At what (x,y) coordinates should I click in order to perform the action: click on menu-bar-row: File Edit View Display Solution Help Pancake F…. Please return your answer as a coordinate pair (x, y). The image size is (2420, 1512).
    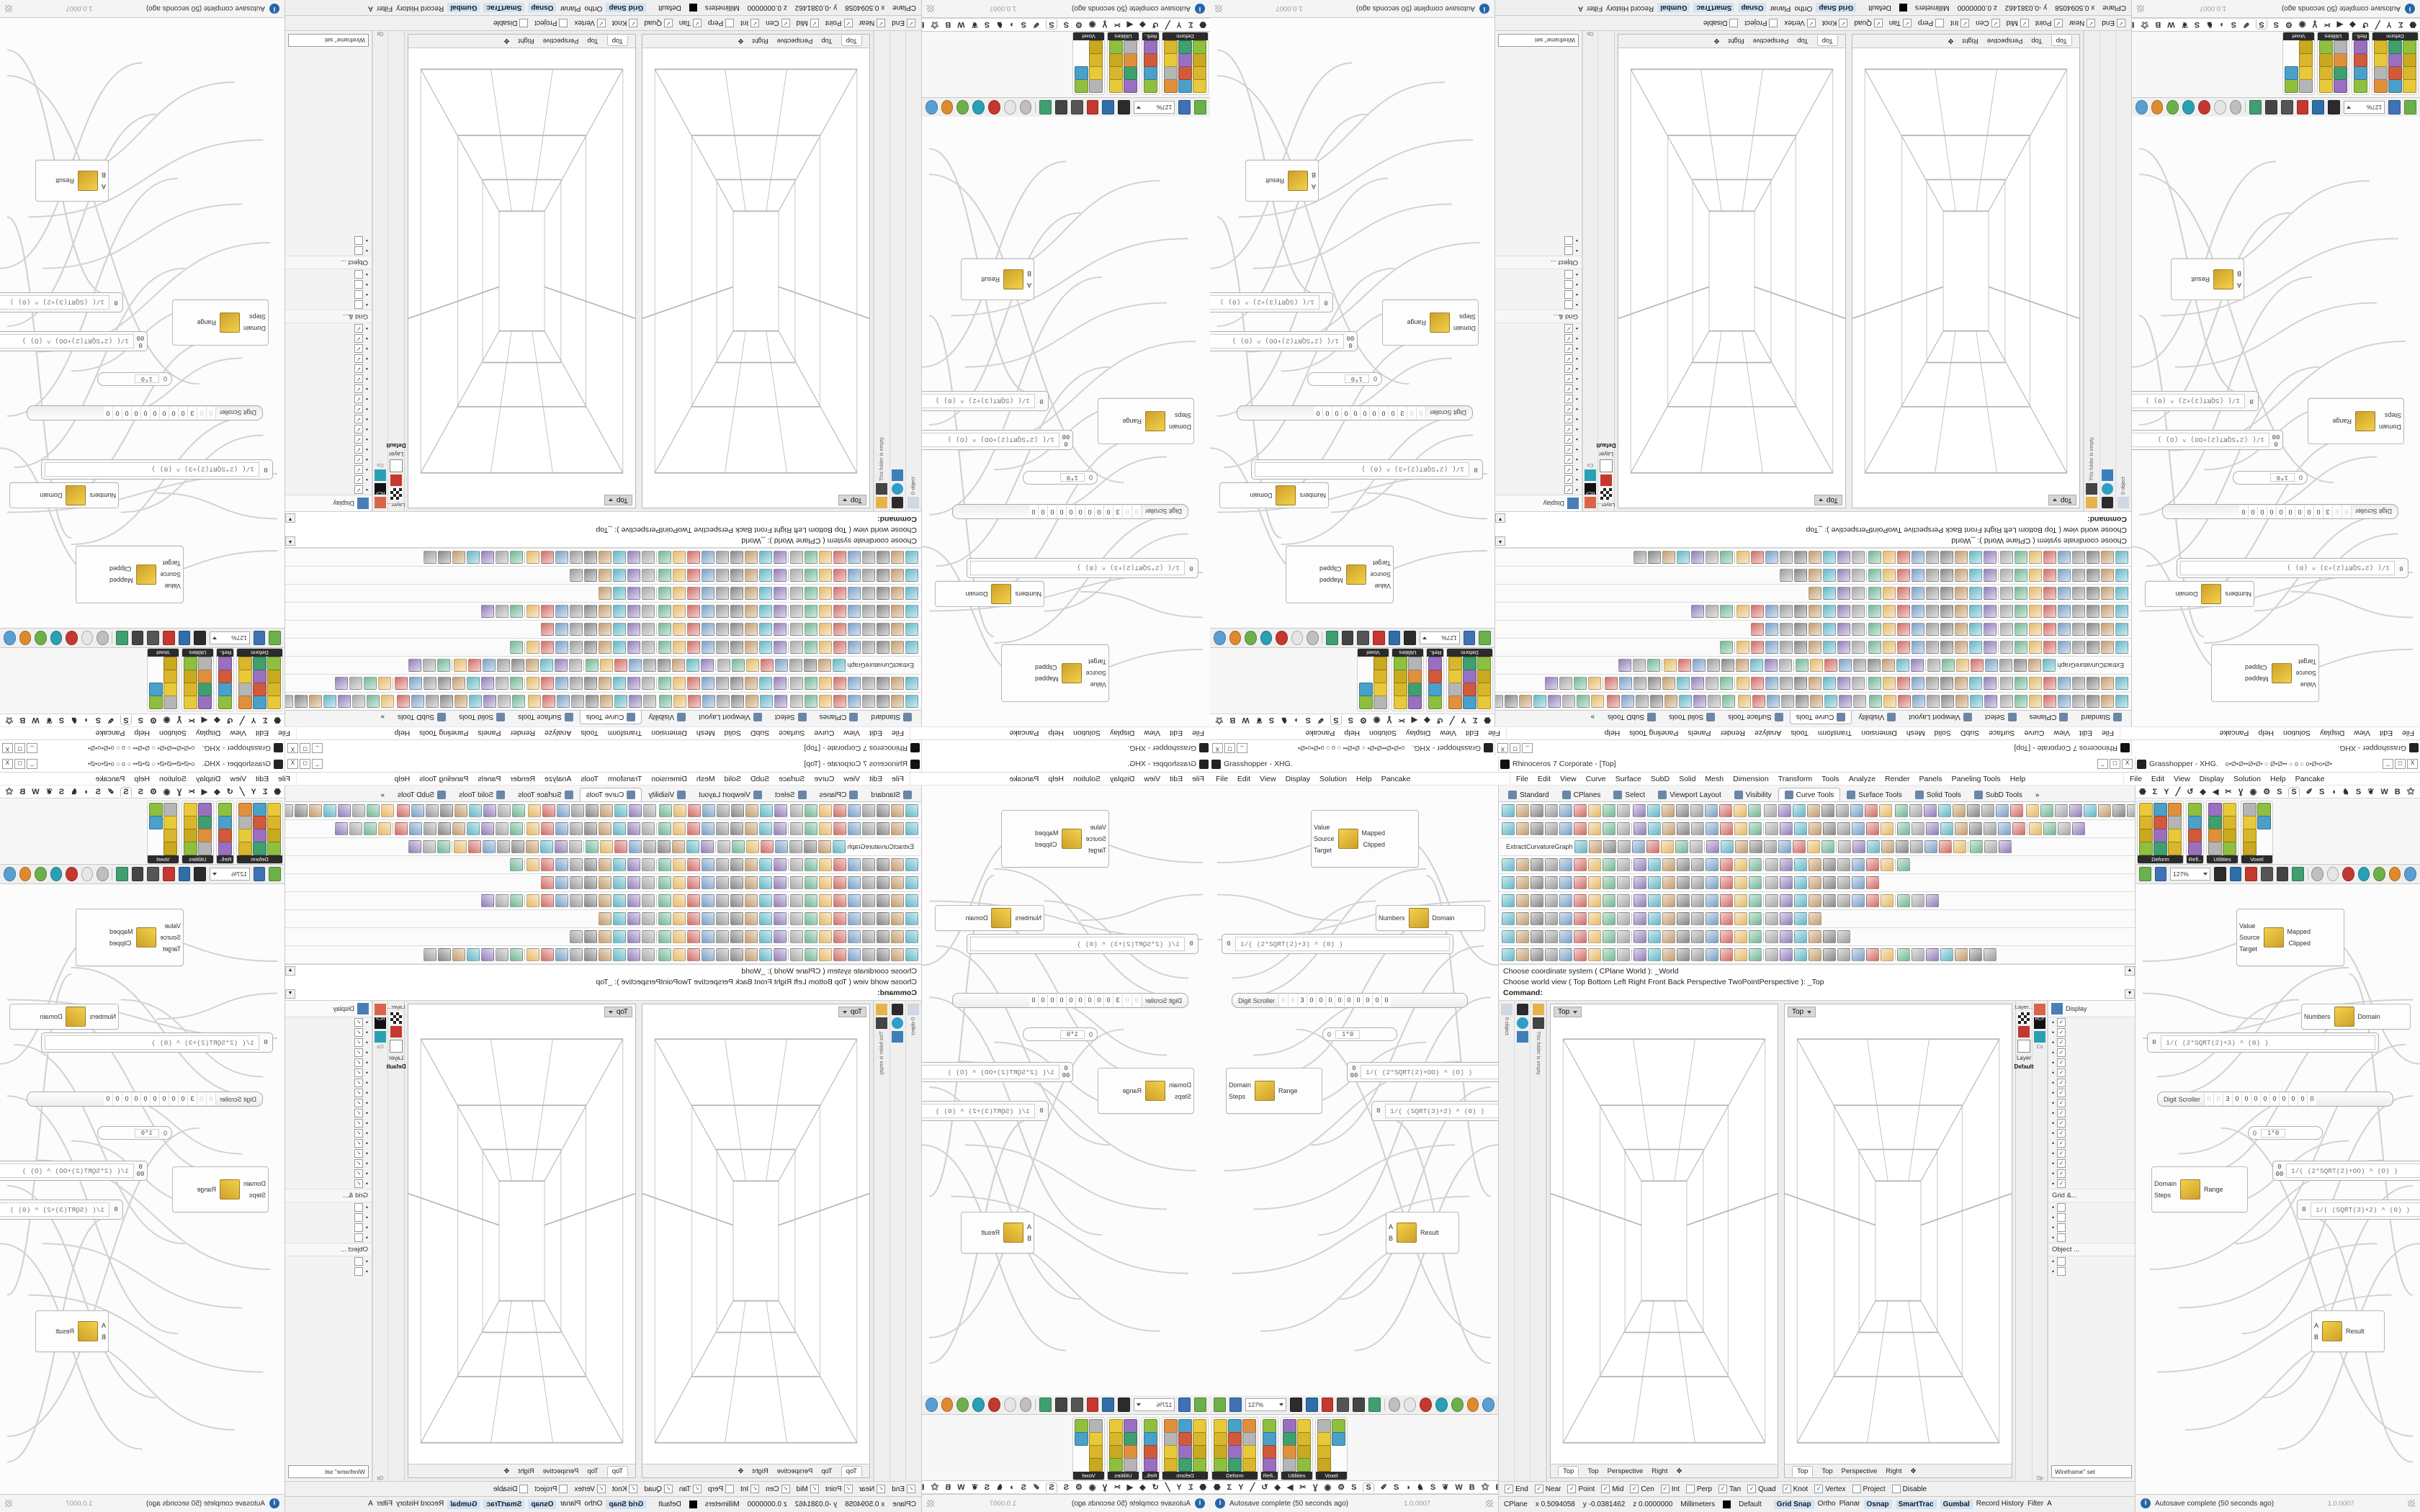
    Looking at the image, I should click on (1815, 732).